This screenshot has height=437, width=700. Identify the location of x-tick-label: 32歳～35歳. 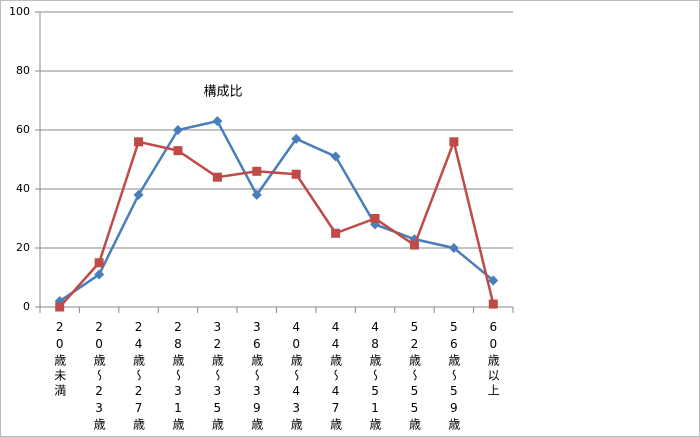
(217, 376).